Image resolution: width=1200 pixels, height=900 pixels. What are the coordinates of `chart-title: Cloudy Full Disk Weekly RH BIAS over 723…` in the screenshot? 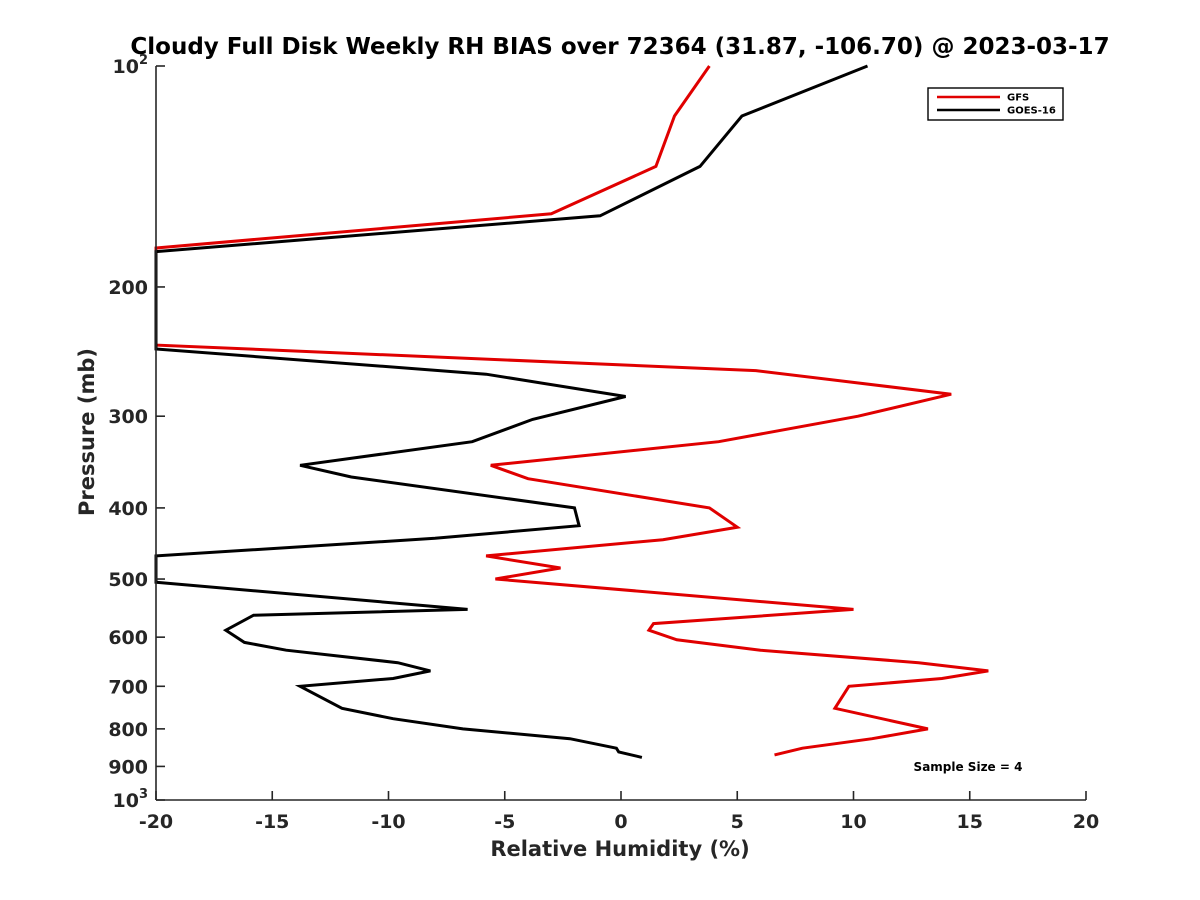 It's located at (619, 47).